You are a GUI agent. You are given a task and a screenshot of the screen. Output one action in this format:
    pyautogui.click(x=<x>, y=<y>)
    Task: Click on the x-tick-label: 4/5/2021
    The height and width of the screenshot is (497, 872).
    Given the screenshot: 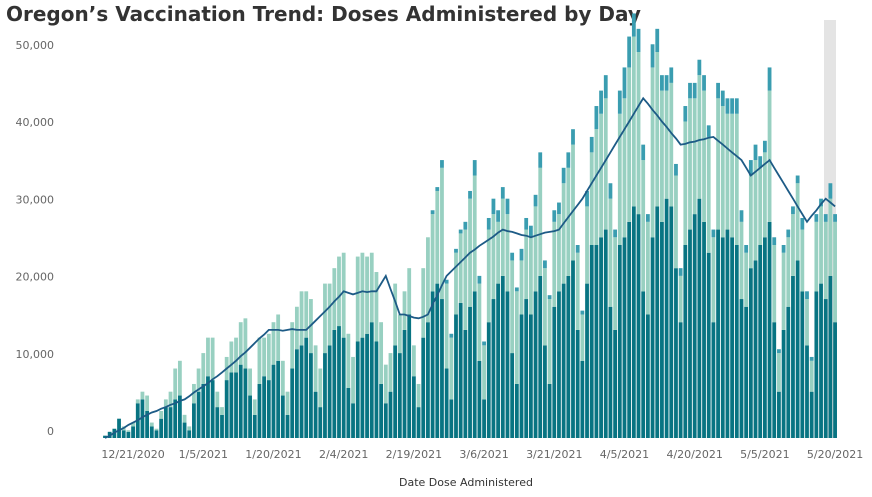 What is the action you would take?
    pyautogui.click(x=624, y=454)
    